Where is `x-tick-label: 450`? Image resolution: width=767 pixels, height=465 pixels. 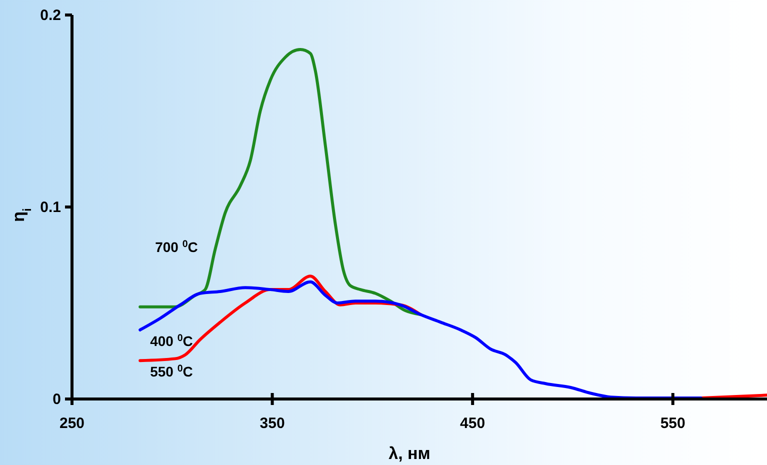
x-tick-label: 450 is located at coordinates (473, 423).